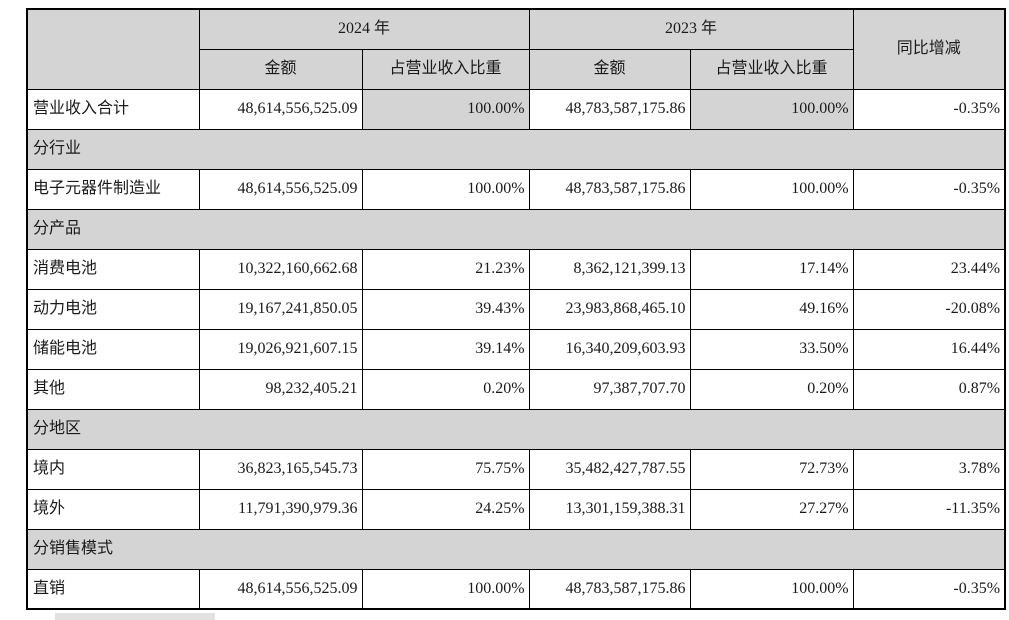  I want to click on yoy-cell: -11.35%, so click(929, 509).